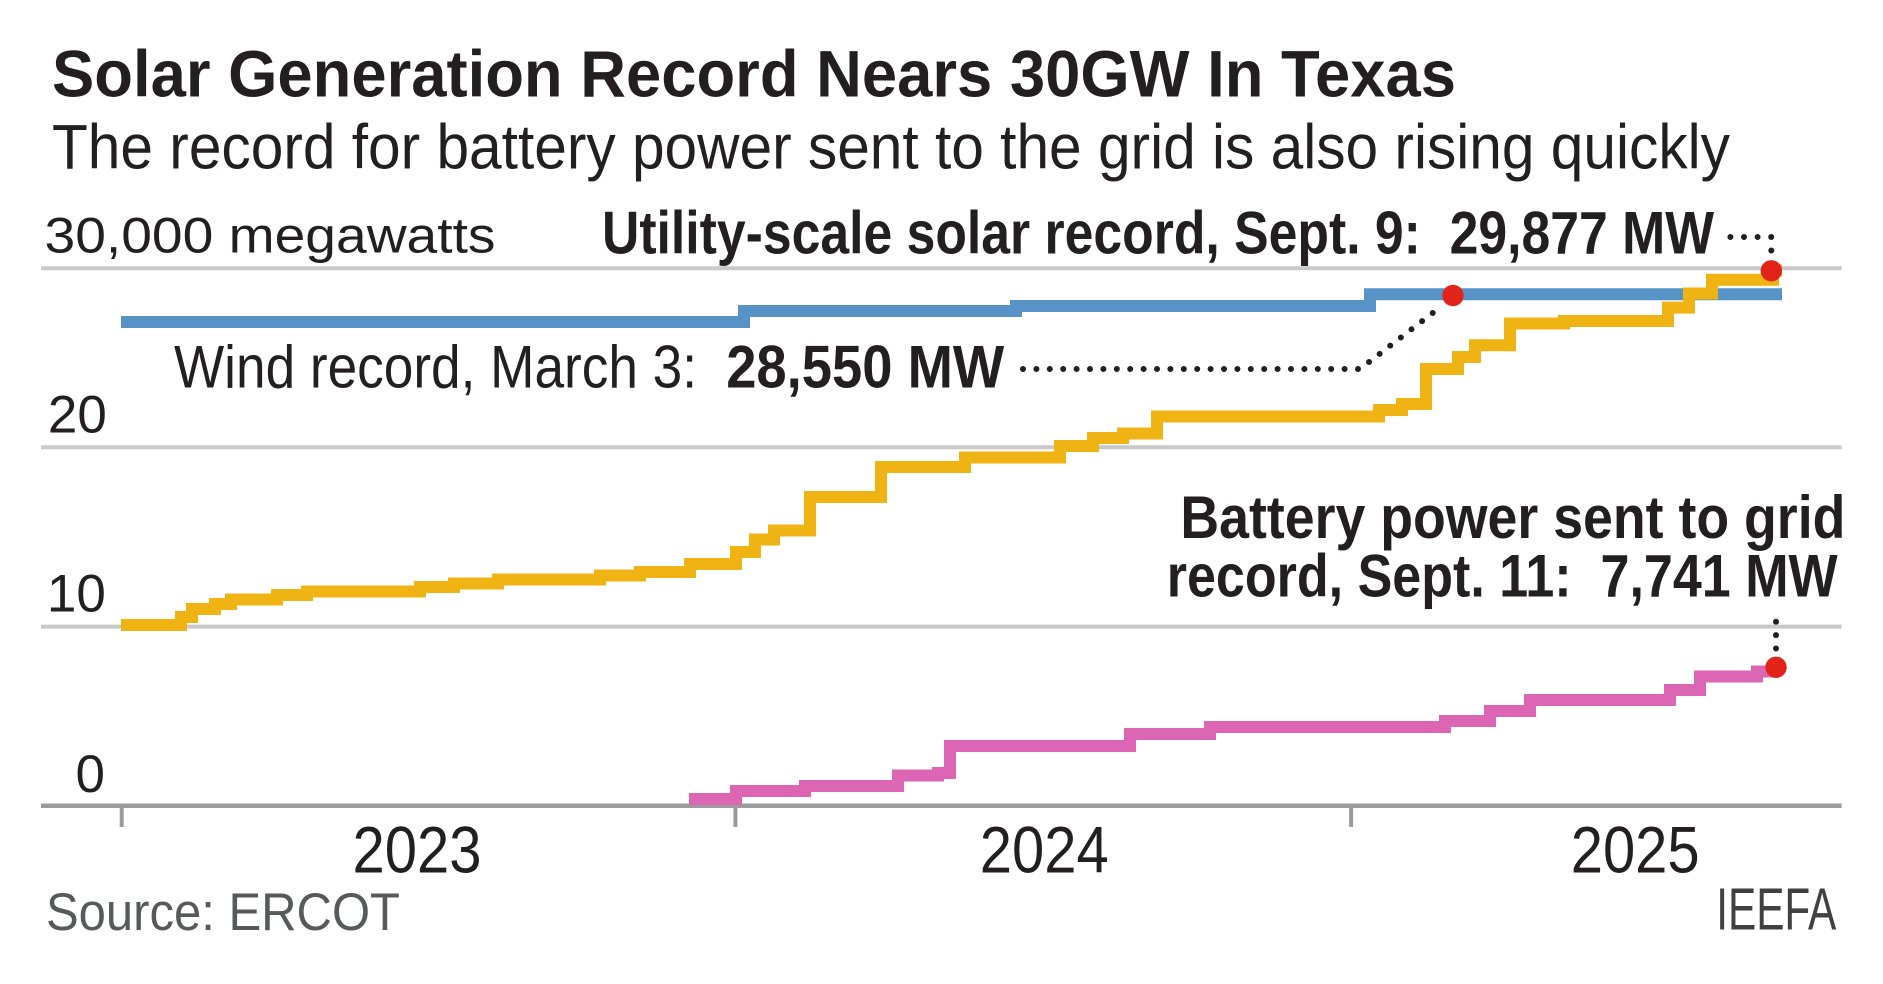  What do you see at coordinates (1044, 850) in the screenshot?
I see `svg-text: 2024` at bounding box center [1044, 850].